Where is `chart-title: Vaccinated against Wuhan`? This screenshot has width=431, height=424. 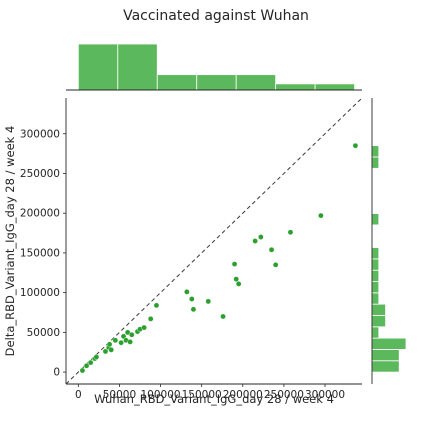
chart-title: Vaccinated against Wuhan is located at coordinates (216, 16).